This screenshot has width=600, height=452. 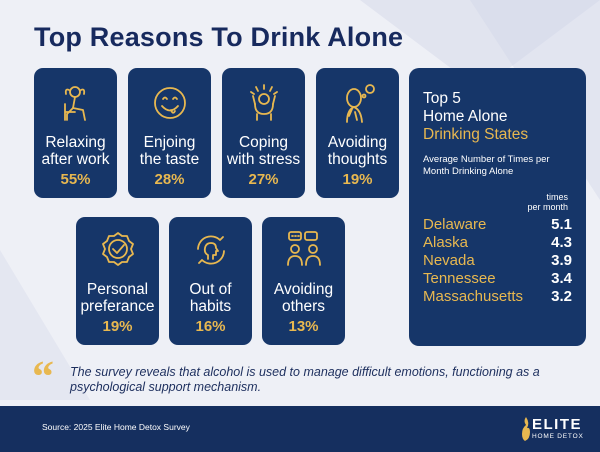 I want to click on reason-label: Enjoing the taste, so click(x=169, y=151).